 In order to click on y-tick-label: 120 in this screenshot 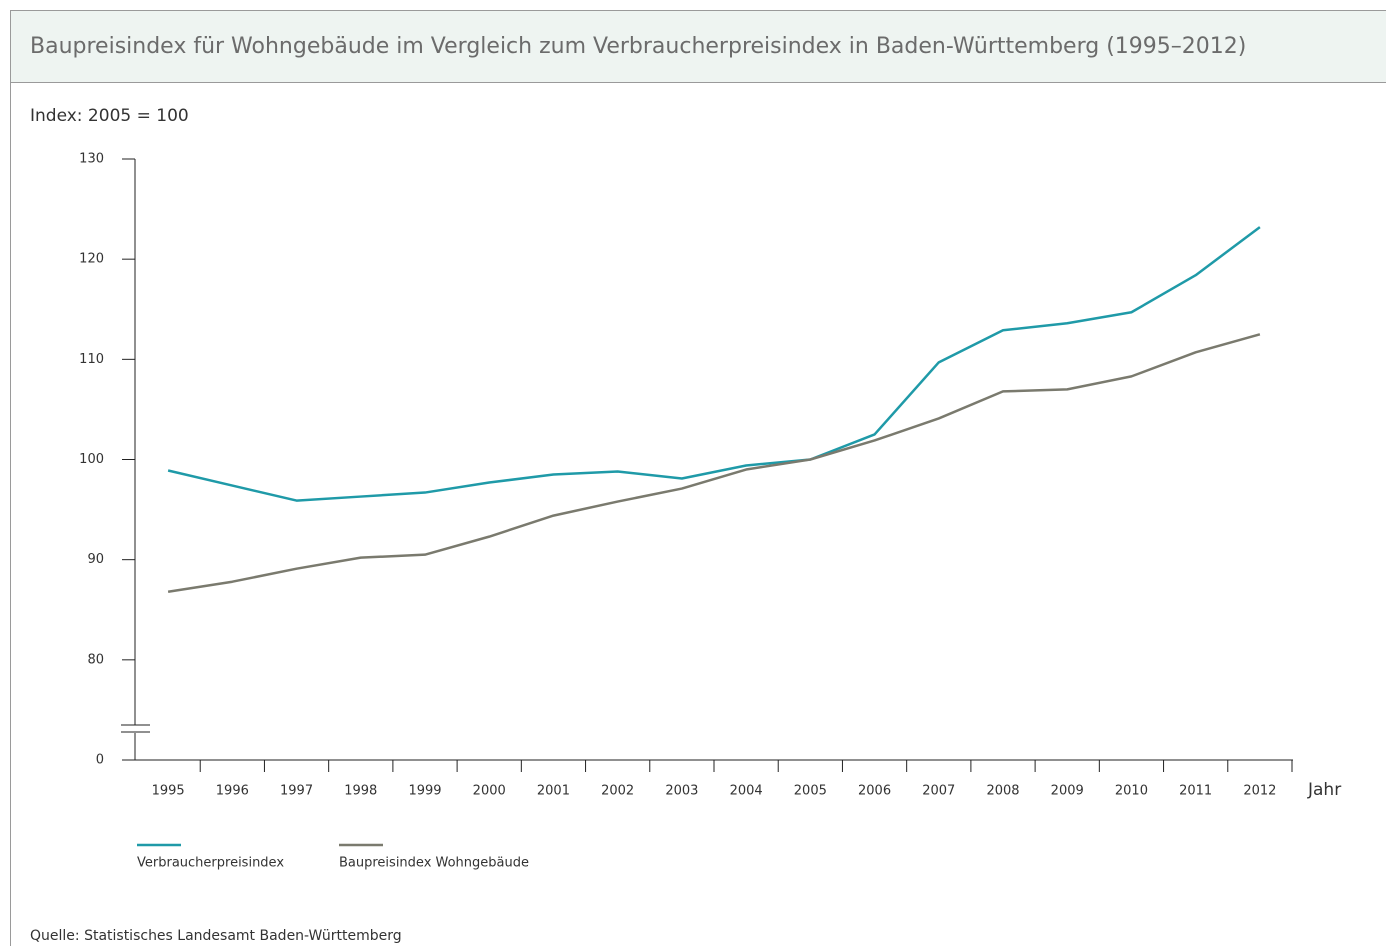, I will do `click(91, 259)`.